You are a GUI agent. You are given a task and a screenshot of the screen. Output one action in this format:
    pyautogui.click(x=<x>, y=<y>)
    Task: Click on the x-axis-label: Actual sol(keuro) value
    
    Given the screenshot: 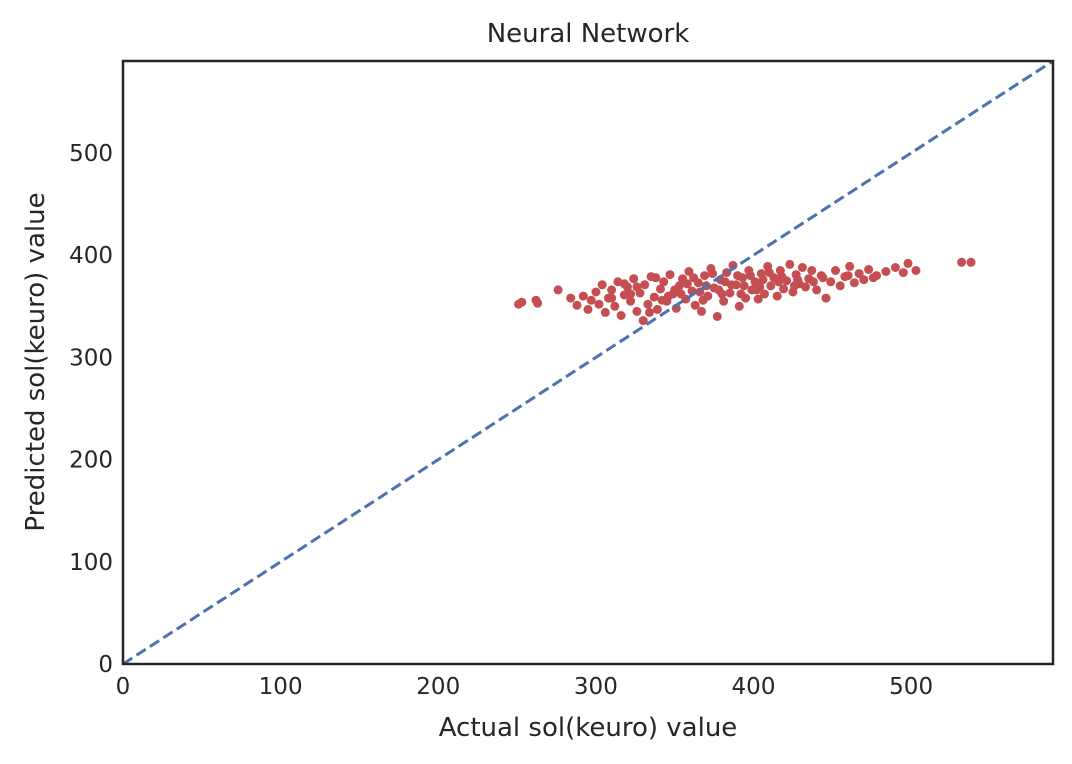 What is the action you would take?
    pyautogui.click(x=588, y=728)
    